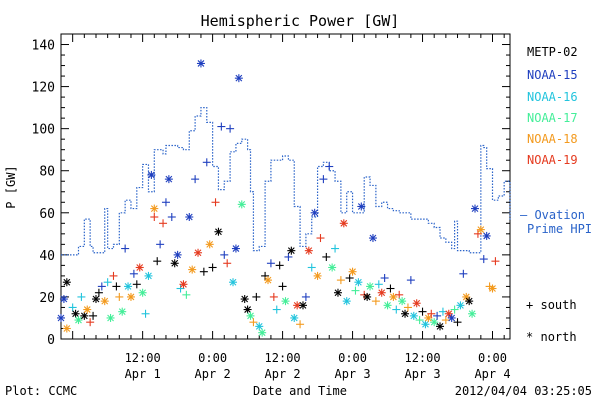 The height and width of the screenshot is (400, 600). I want to click on legend-item-metp-02: METP-02, so click(552, 52).